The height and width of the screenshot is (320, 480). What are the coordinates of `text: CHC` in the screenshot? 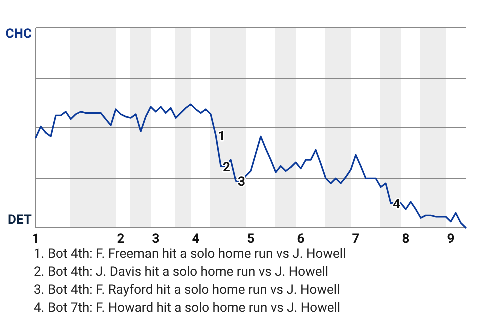 It's located at (19, 34).